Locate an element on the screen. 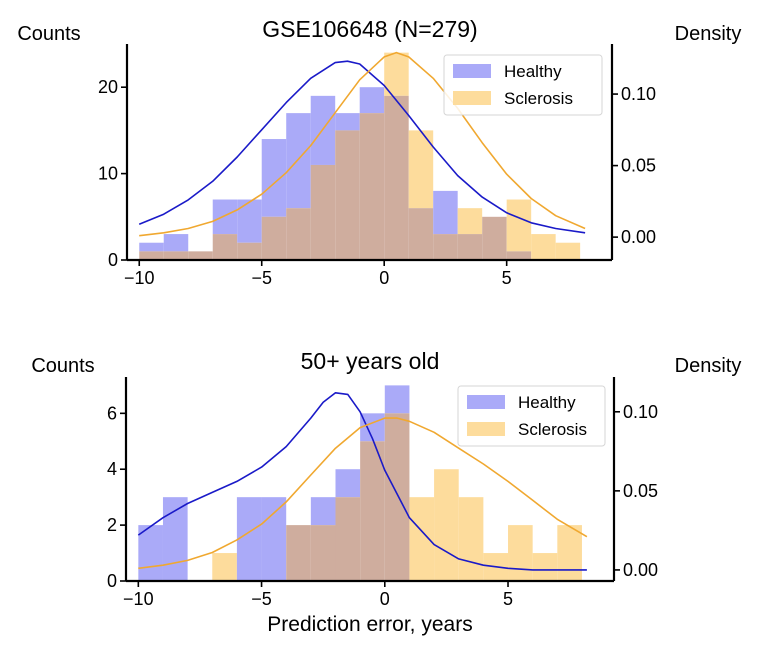  x-axis-label: Prediction error, years is located at coordinates (369, 624).